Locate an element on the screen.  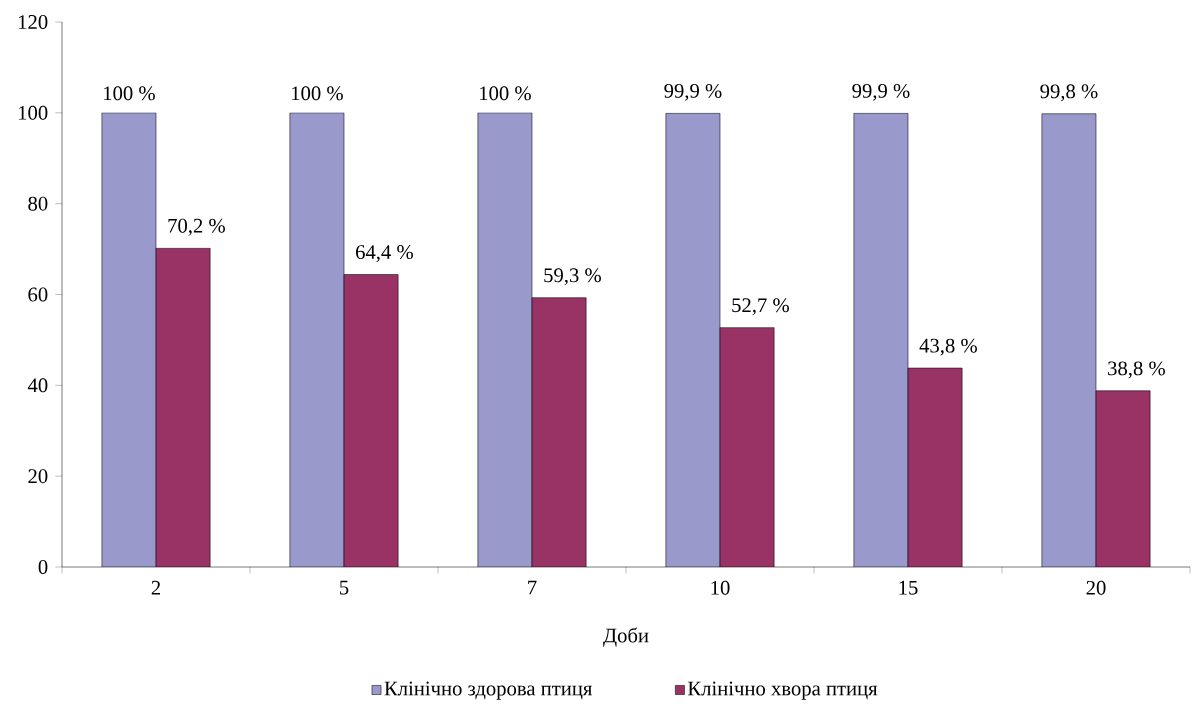
x-tick-label: 5 is located at coordinates (344, 587).